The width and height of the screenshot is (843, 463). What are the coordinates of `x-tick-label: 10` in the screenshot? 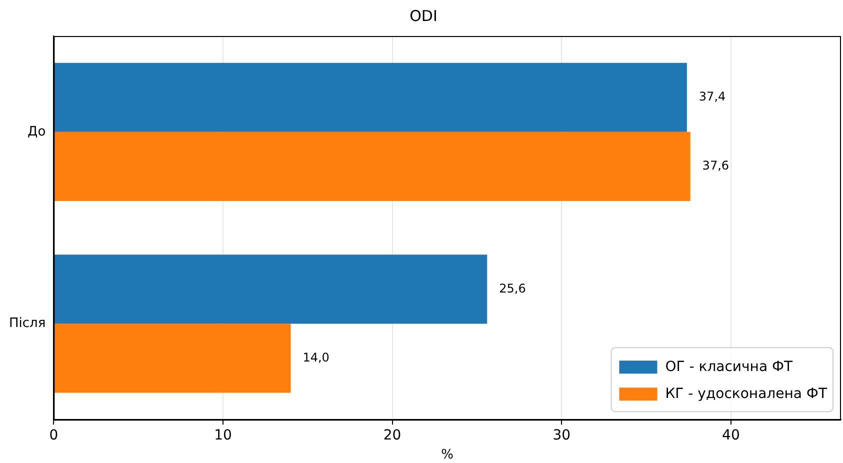 It's located at (223, 436).